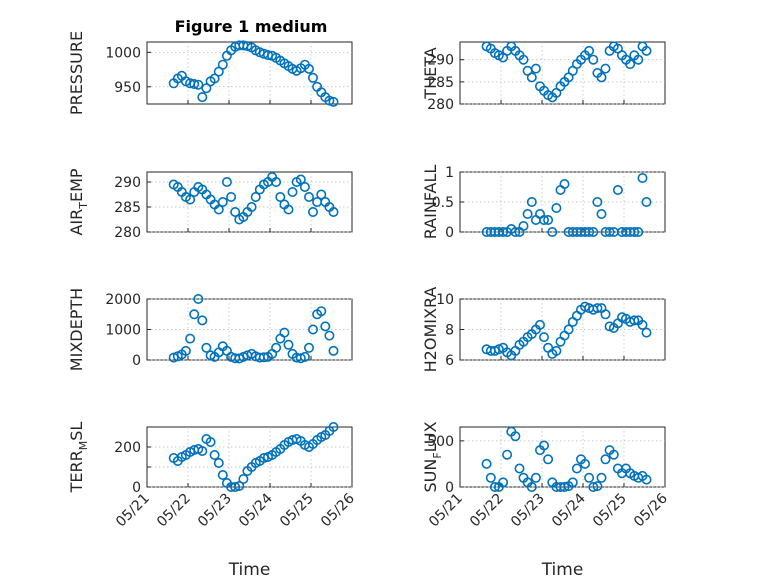  What do you see at coordinates (569, 510) in the screenshot?
I see `x-tick-label: 05/24` at bounding box center [569, 510].